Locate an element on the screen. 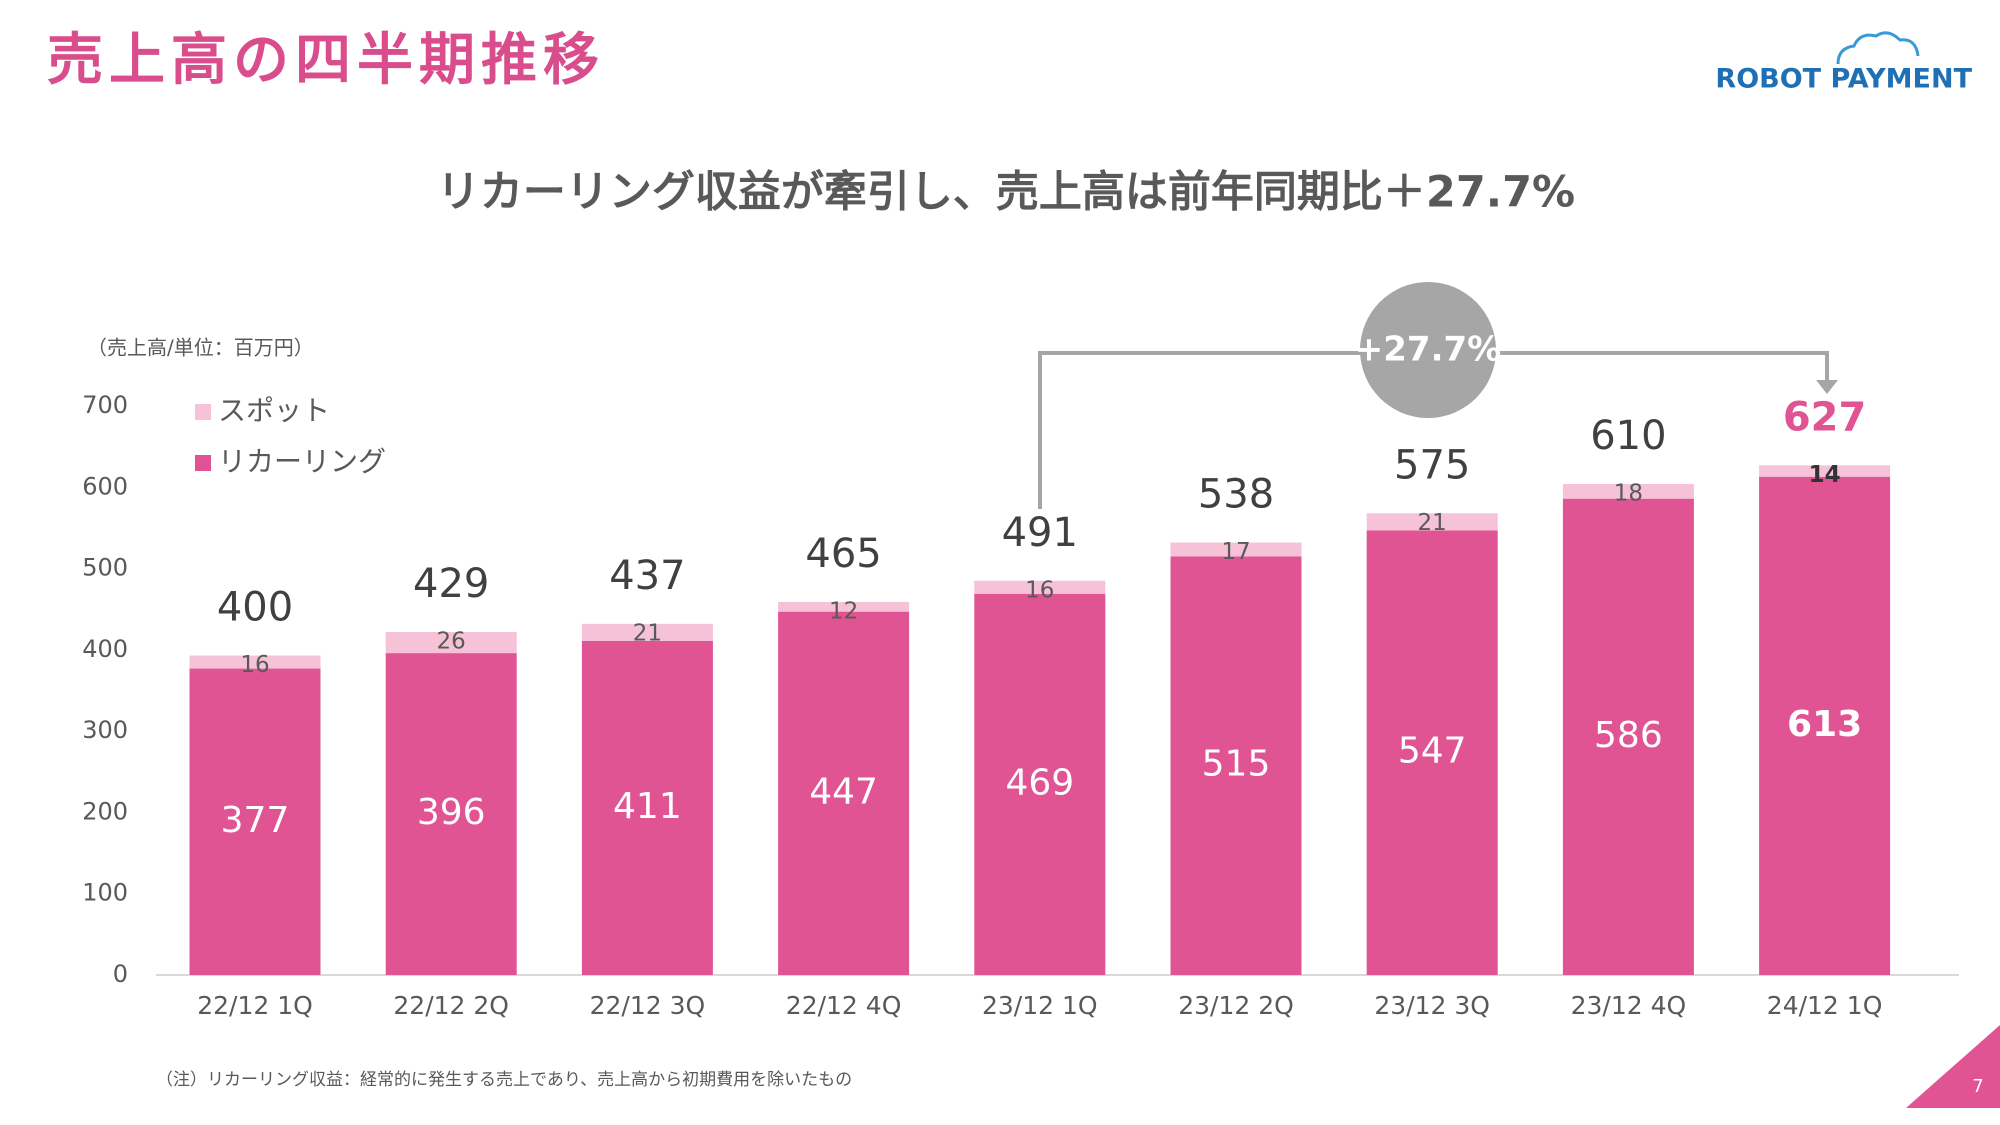 The image size is (2000, 1125). x-tick-label: 22/12 4Q is located at coordinates (844, 1005).